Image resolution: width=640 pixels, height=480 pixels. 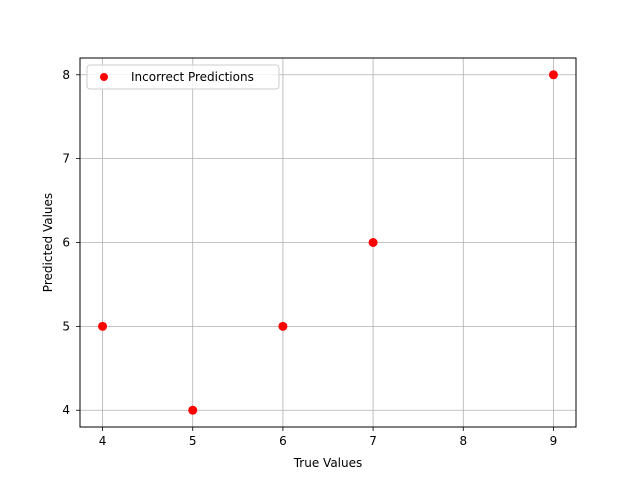 I want to click on x-tick-label: 5, so click(x=193, y=441).